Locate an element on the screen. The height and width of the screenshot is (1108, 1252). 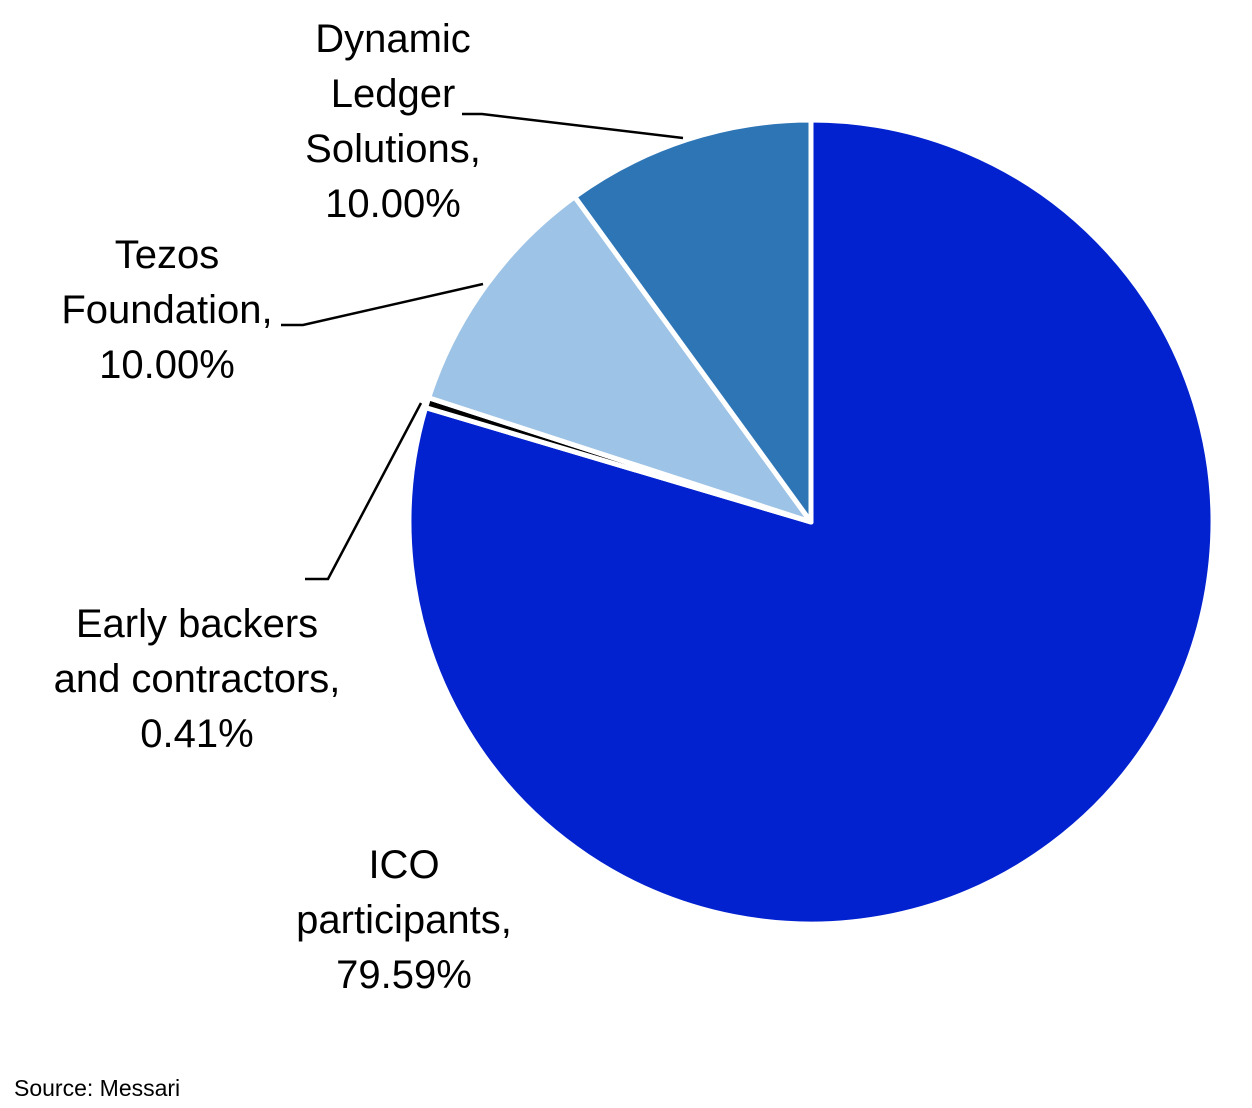
leader-line-dynamic-ledger-solutions is located at coordinates (573, 126).